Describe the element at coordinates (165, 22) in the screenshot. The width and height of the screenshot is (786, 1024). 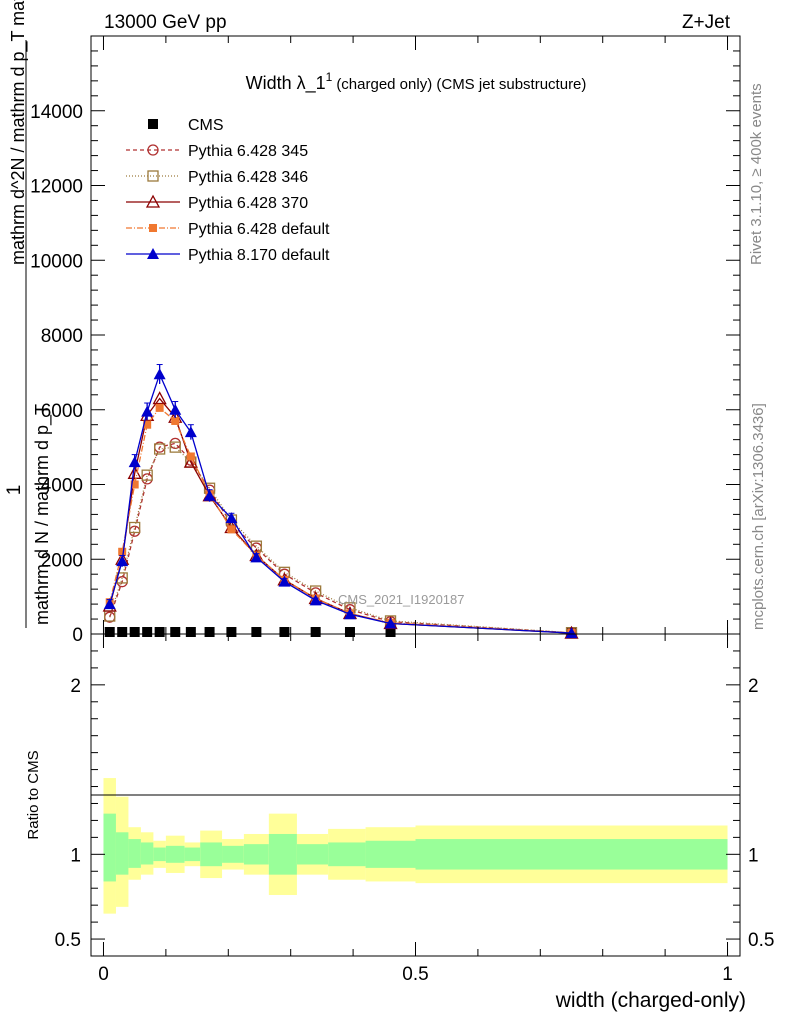
I see `header-left: 13000 GeV pp` at that location.